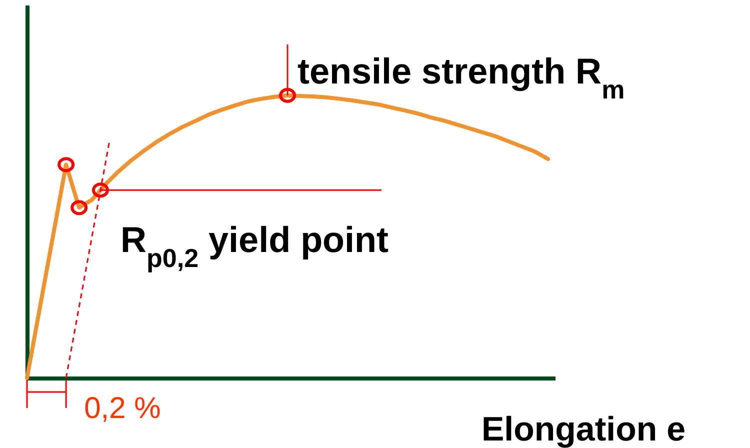  Describe the element at coordinates (122, 408) in the screenshot. I see `text: 0,2 %` at that location.